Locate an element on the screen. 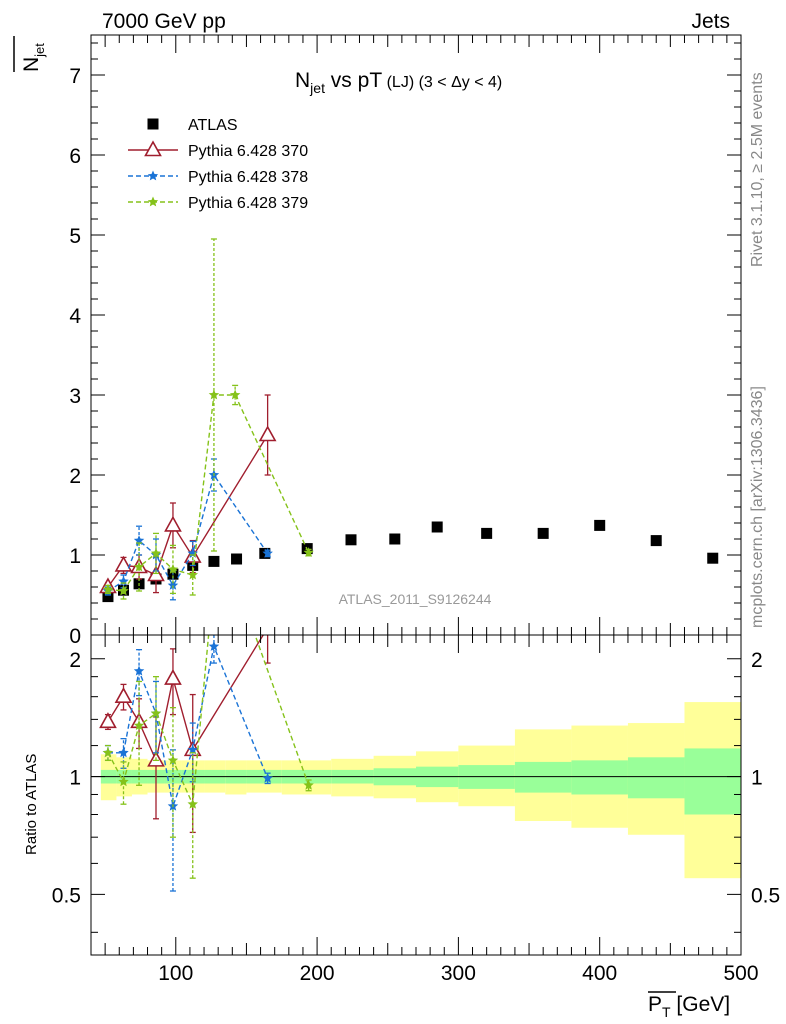  pythia-6-428-370-ratio-line is located at coordinates (186, 699).